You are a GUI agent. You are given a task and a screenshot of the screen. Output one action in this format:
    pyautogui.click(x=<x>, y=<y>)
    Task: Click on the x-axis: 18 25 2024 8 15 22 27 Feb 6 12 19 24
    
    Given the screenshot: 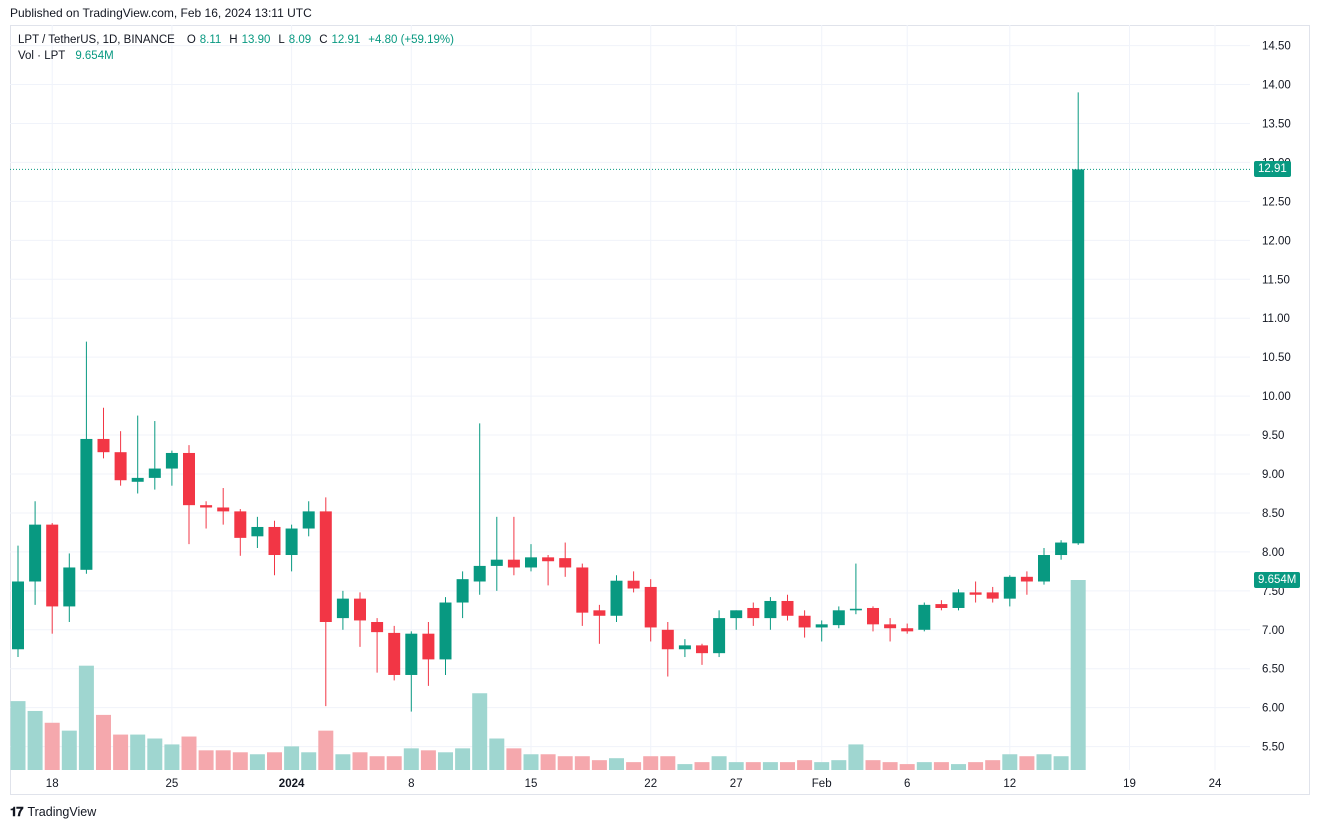 What is the action you would take?
    pyautogui.click(x=634, y=784)
    